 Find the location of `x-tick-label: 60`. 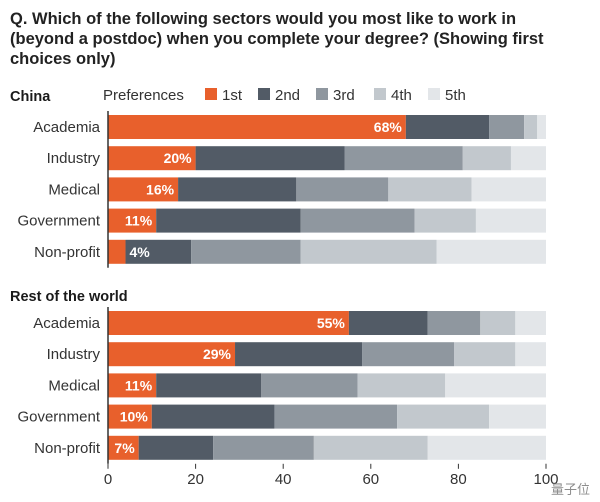

x-tick-label: 60 is located at coordinates (370, 479).